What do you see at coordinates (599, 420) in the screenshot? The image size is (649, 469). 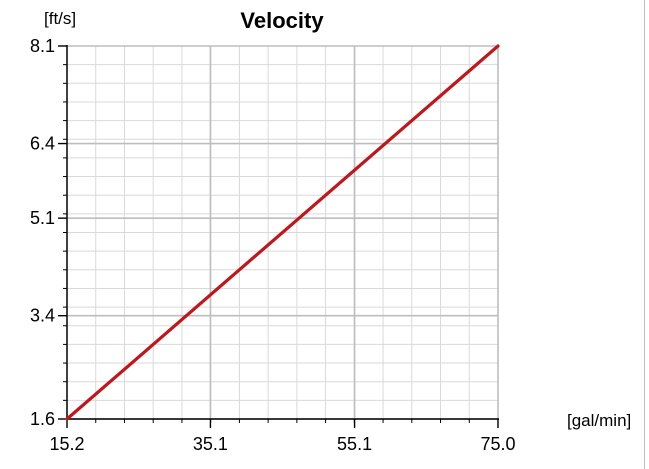 I see `x-axis-unit-label: [gal/min]` at bounding box center [599, 420].